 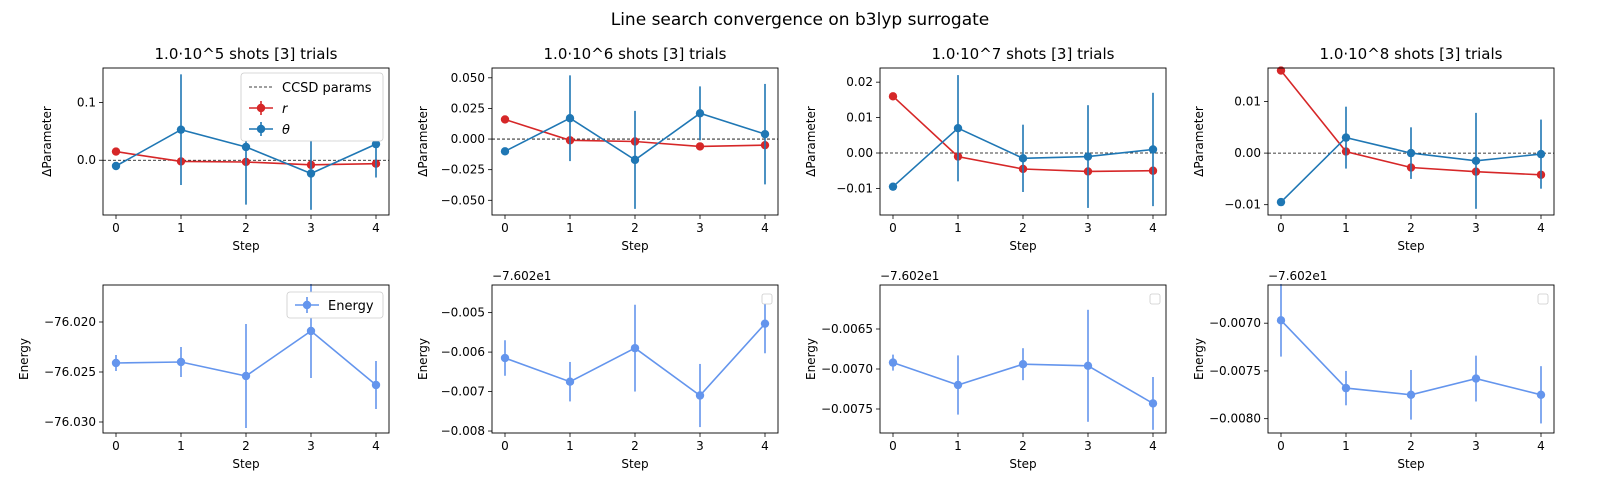 What do you see at coordinates (635, 142) in the screenshot?
I see `series-θ` at bounding box center [635, 142].